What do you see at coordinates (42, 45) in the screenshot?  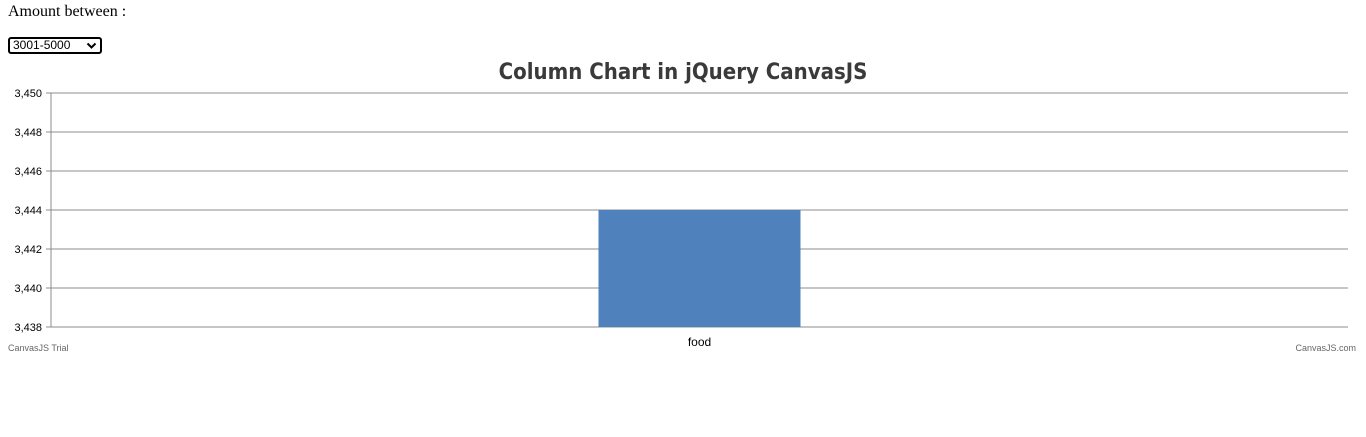 I see `amount-range-selected-value: 3001-5000` at bounding box center [42, 45].